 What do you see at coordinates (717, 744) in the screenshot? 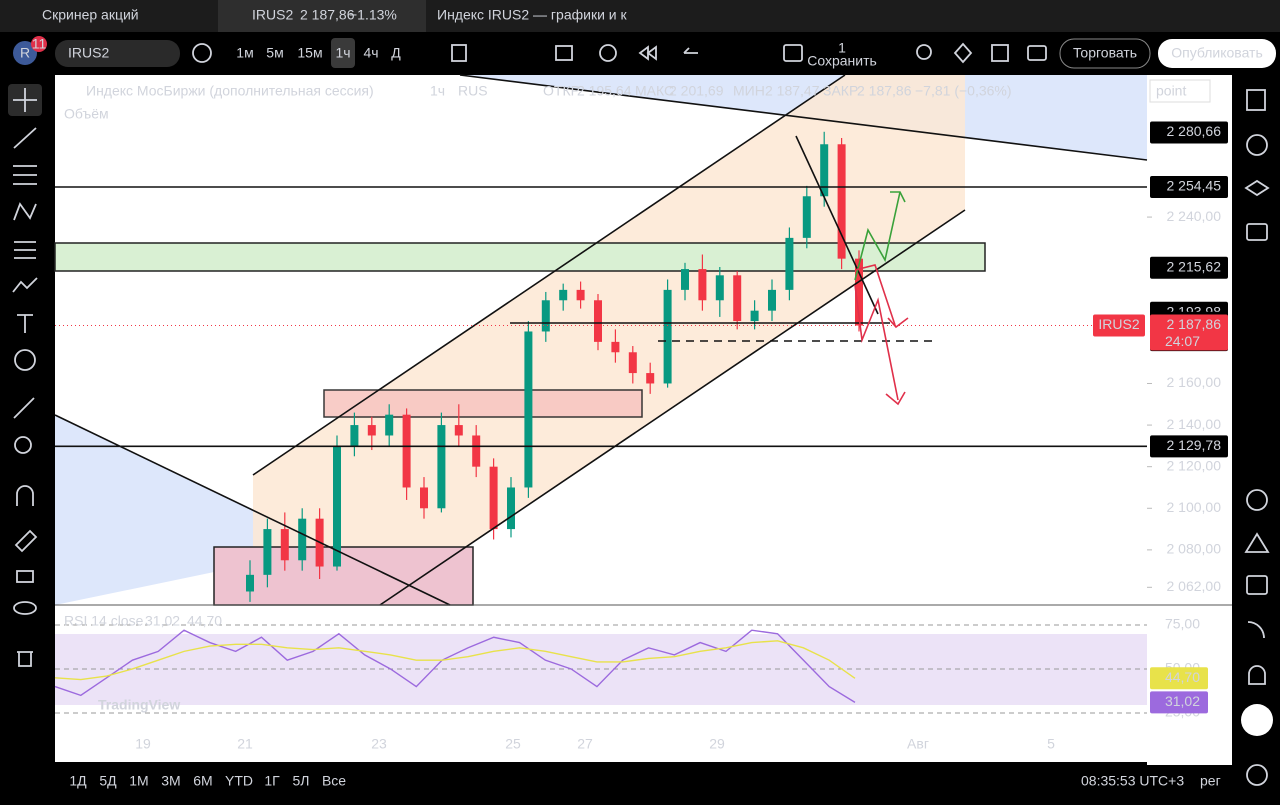
I see `x-tick-label: 29` at bounding box center [717, 744].